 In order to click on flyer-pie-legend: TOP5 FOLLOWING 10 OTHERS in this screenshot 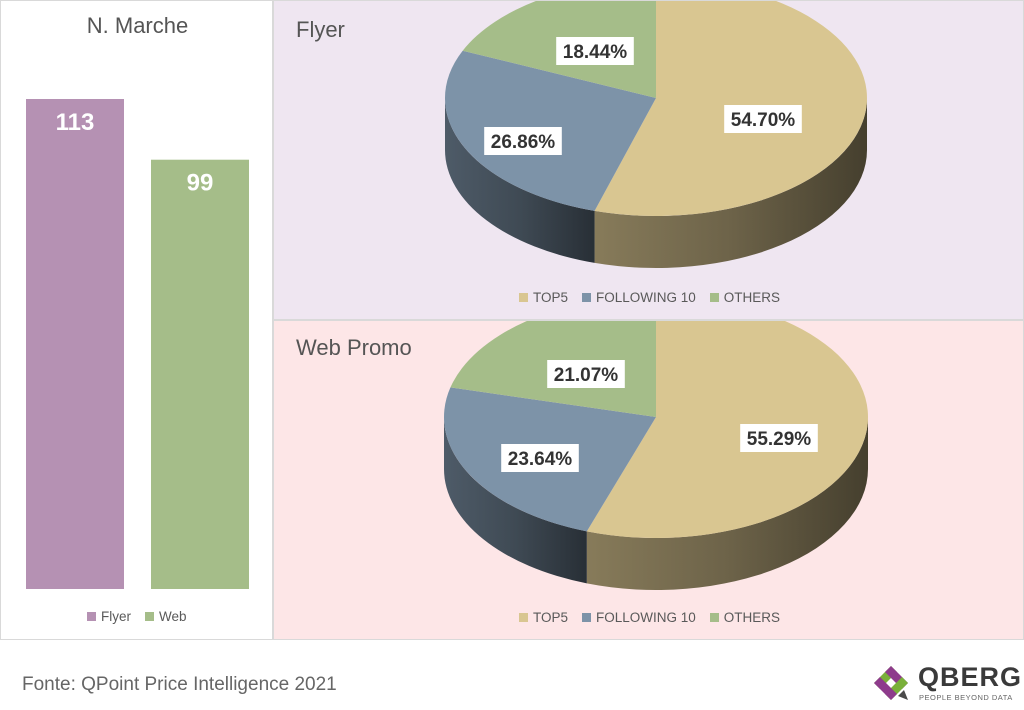, I will do `click(649, 297)`.